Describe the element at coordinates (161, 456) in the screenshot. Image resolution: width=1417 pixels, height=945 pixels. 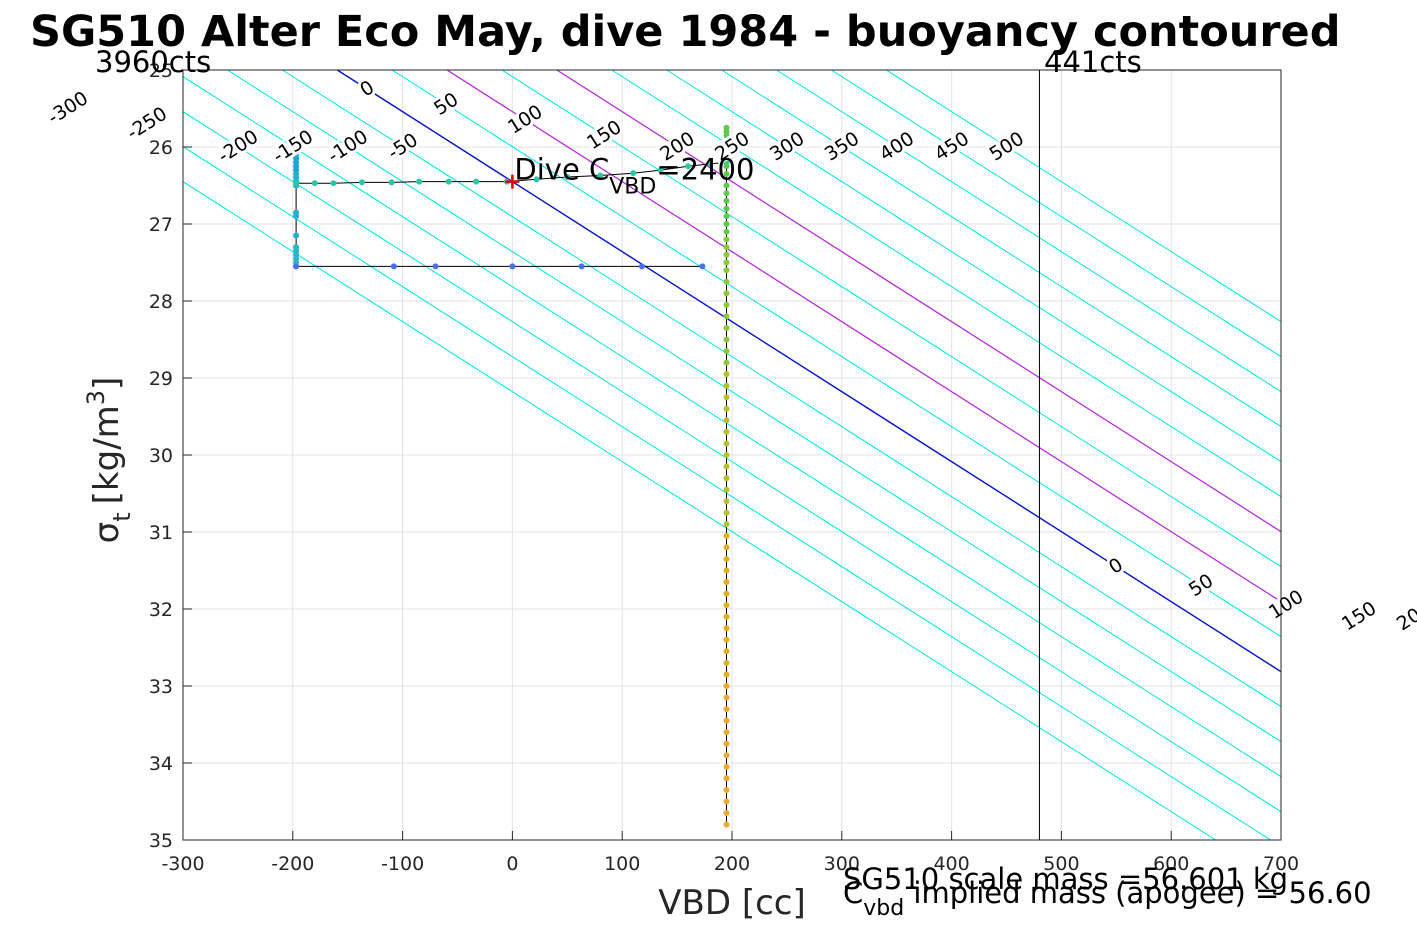
I see `y-tick-label: 30` at that location.